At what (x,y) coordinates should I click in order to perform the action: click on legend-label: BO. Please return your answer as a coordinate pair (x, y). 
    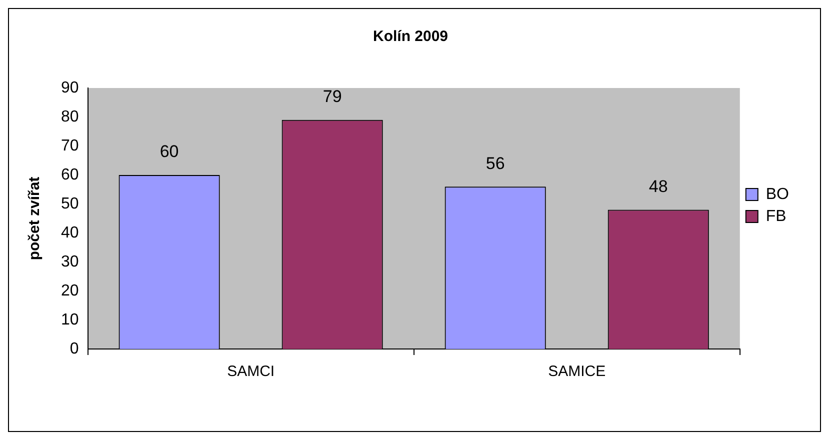
    Looking at the image, I should click on (778, 194).